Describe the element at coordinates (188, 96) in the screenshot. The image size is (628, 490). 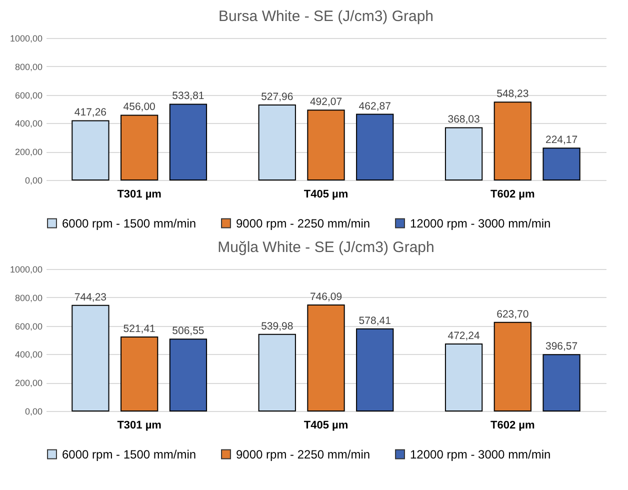
I see `data-label: 533,81` at that location.